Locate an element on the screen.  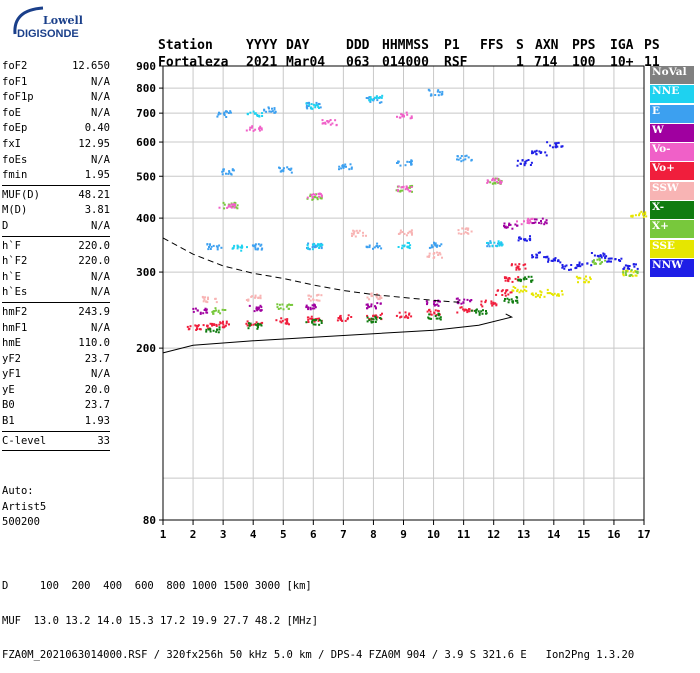
param-name: B0 is located at coordinates (8, 405).